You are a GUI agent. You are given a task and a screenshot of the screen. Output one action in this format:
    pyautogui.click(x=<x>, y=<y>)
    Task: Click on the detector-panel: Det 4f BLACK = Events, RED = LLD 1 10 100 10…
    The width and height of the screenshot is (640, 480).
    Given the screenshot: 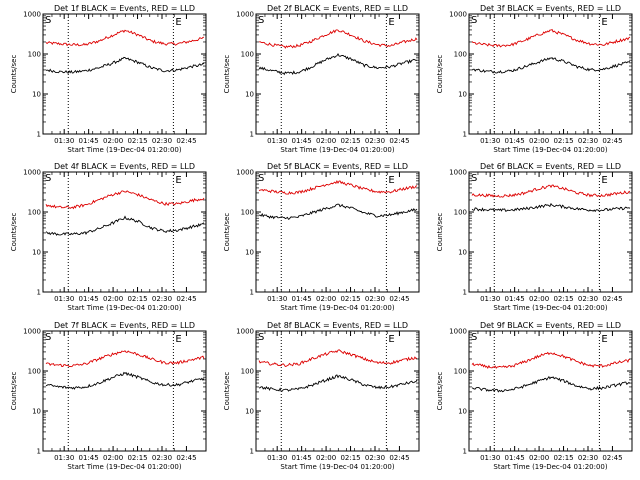 What is the action you would take?
    pyautogui.click(x=108, y=237)
    